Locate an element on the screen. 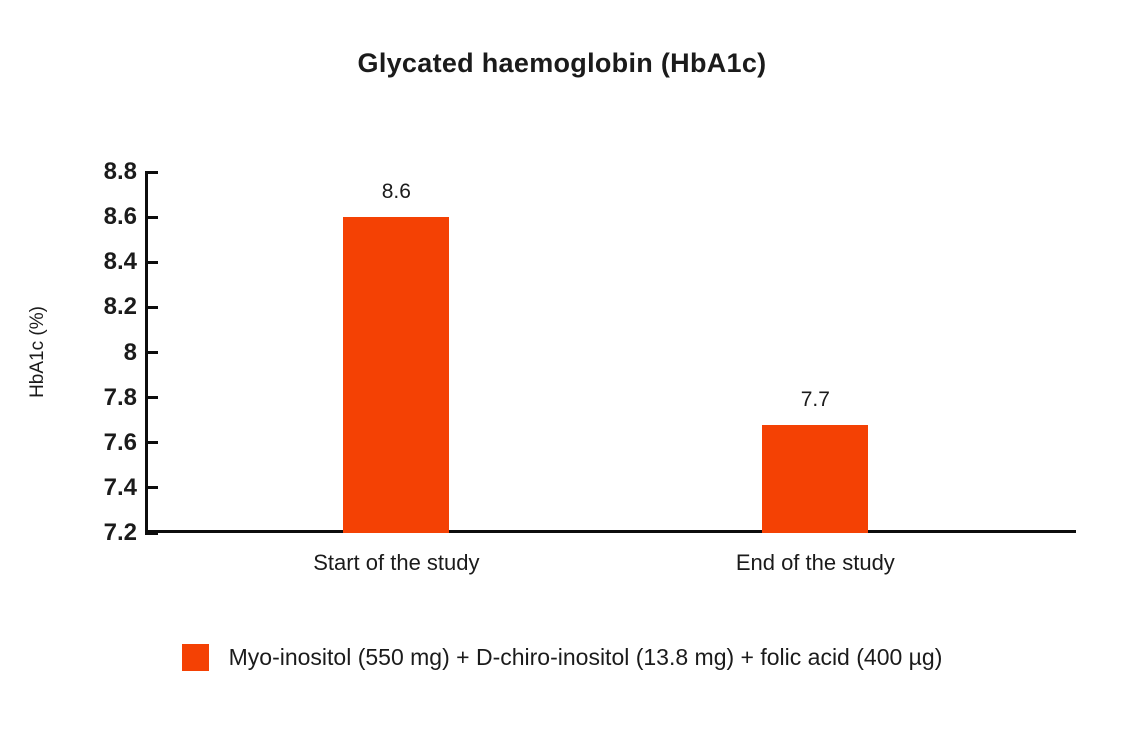  chart-title: Glycated haemoglobin (HbA1c) is located at coordinates (562, 63).